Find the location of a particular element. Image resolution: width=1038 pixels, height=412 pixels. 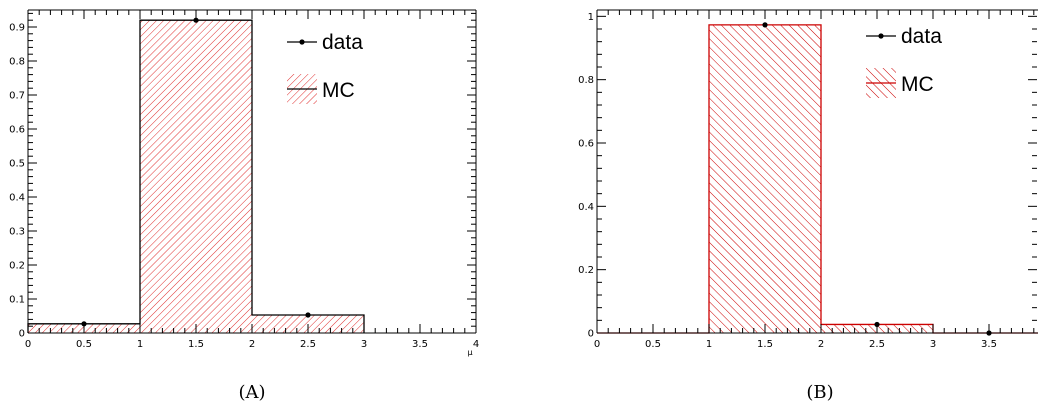

y-tick-label: 0.1 is located at coordinates (17, 300).